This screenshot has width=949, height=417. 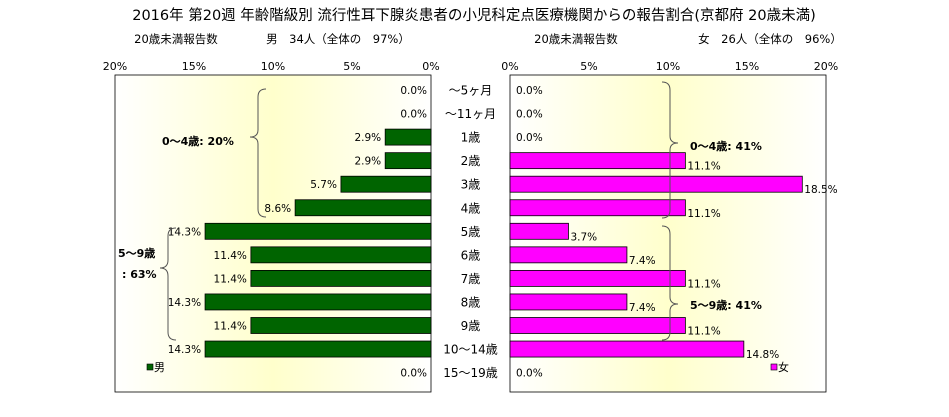 I want to click on category-label: 10～14歳, so click(x=470, y=350).